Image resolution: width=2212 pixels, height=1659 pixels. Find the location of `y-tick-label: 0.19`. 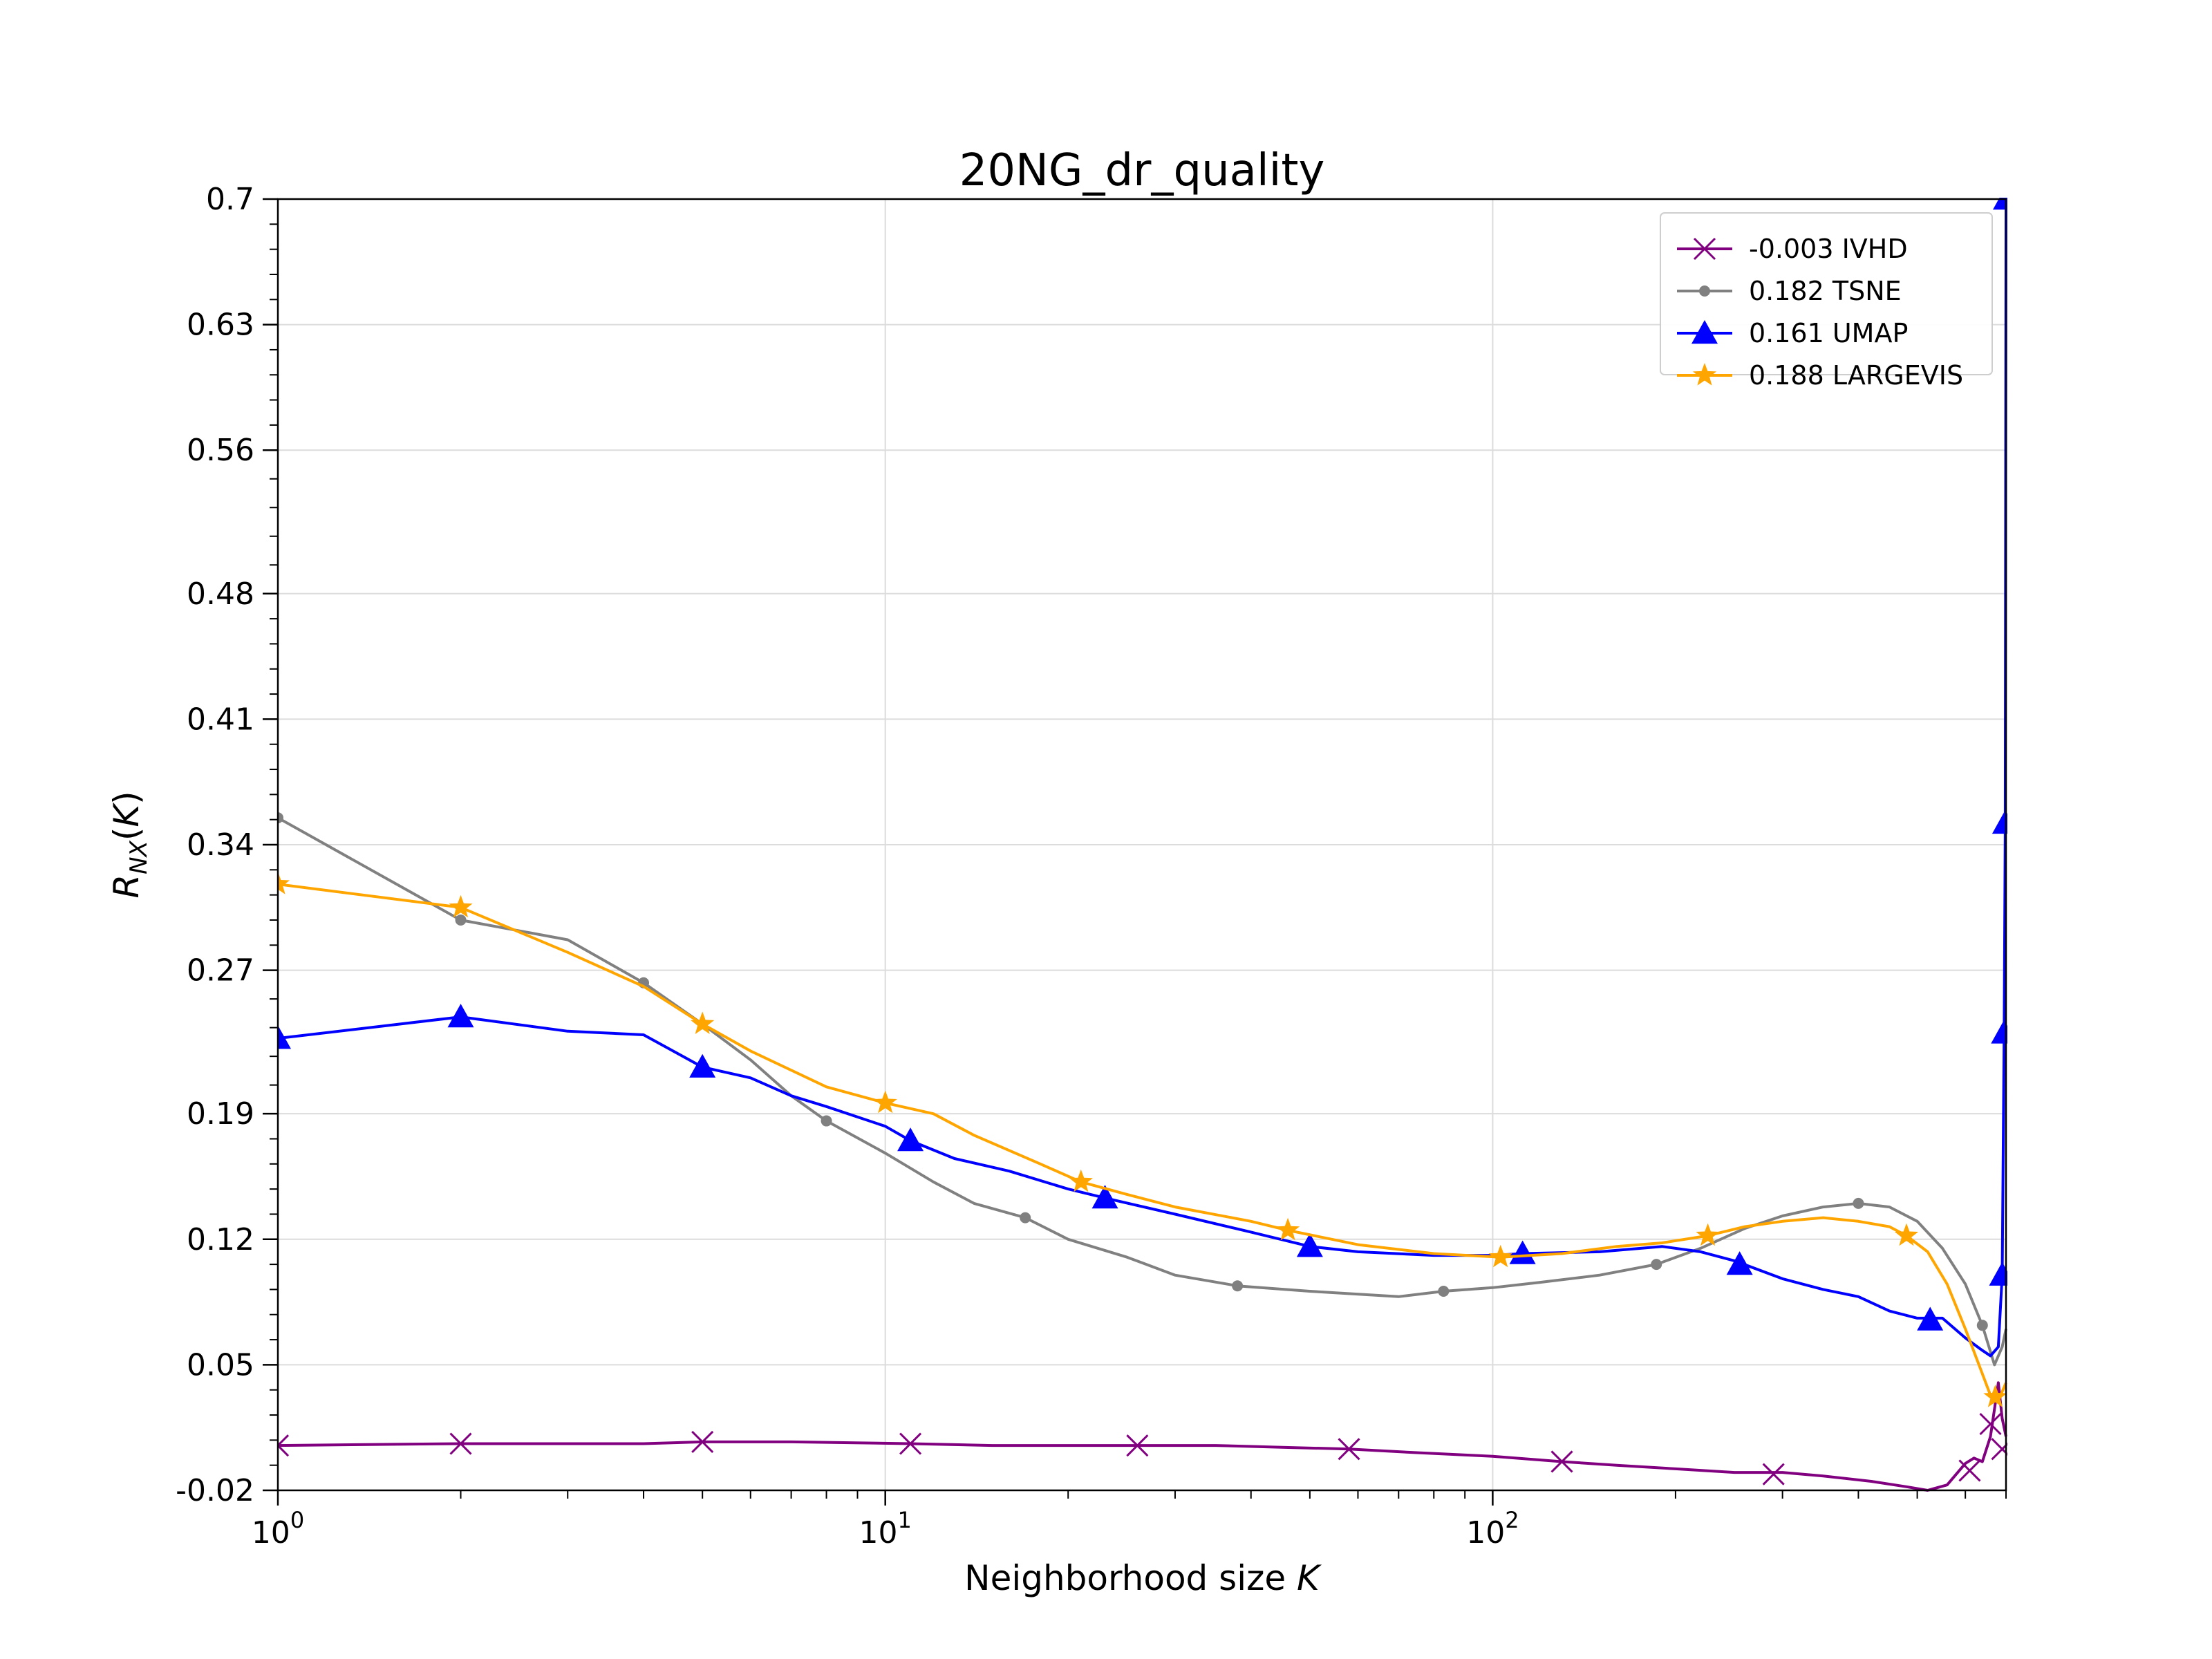

y-tick-label: 0.19 is located at coordinates (221, 1114).